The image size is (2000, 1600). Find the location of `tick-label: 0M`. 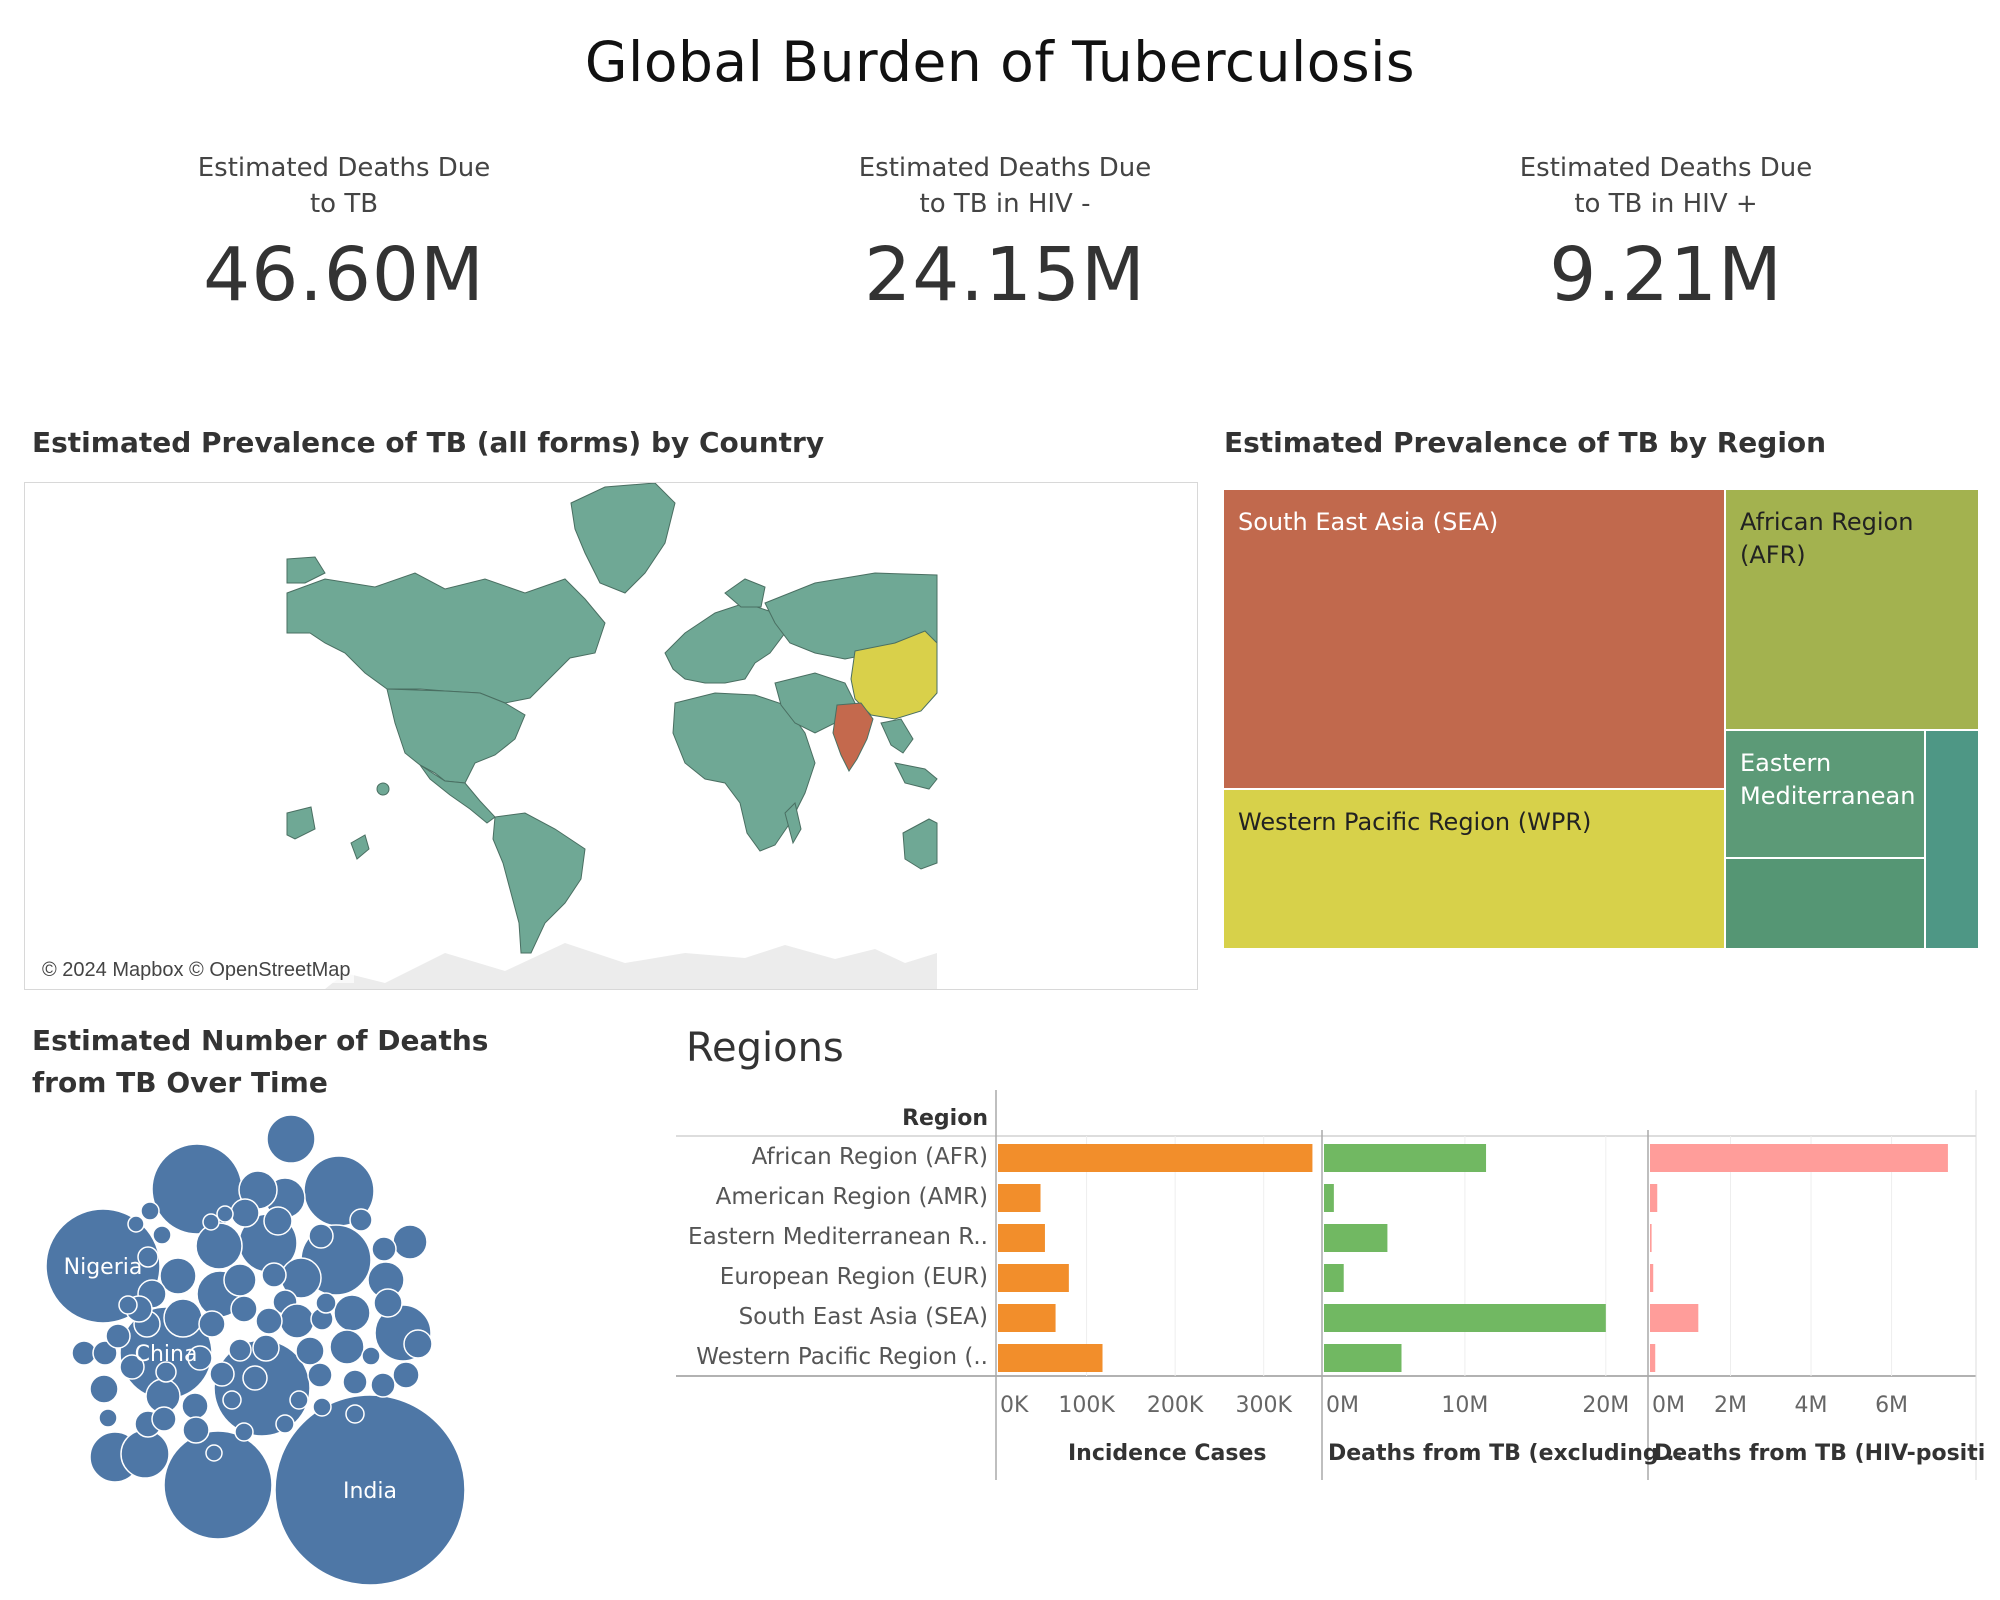

tick-label: 0M is located at coordinates (1668, 1405).